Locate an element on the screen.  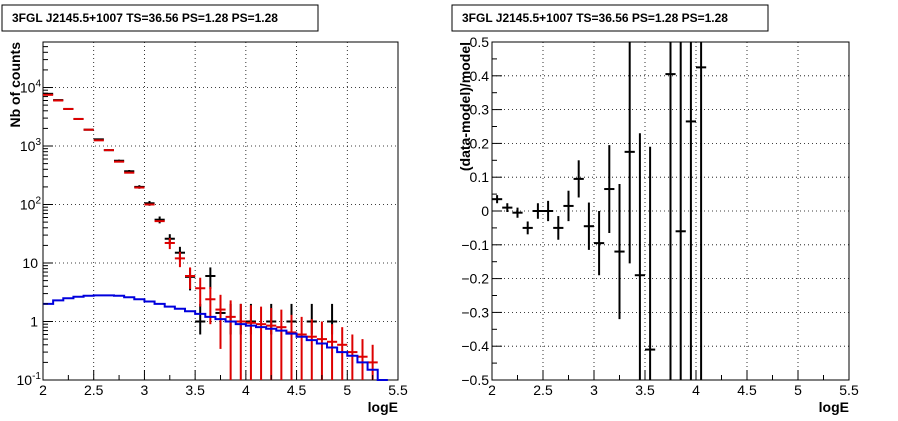
residual-y-tick-label: −0.3 is located at coordinates (475, 312).